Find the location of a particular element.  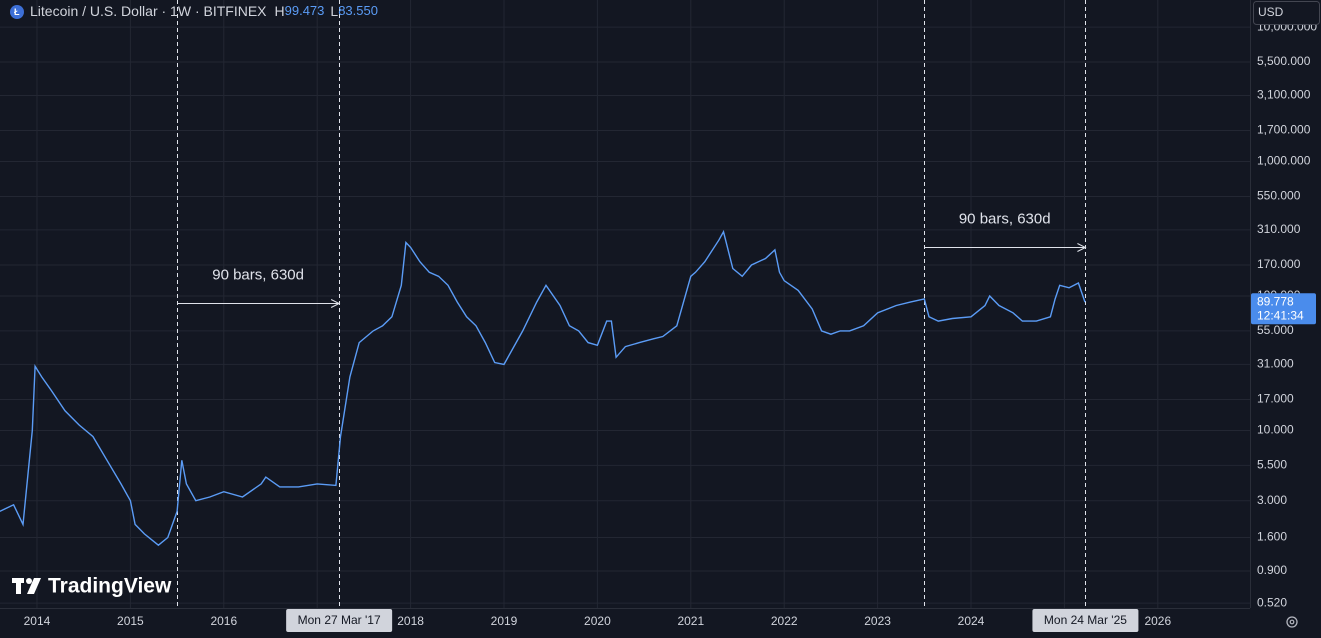

x-tick-label: 2020 is located at coordinates (597, 621).